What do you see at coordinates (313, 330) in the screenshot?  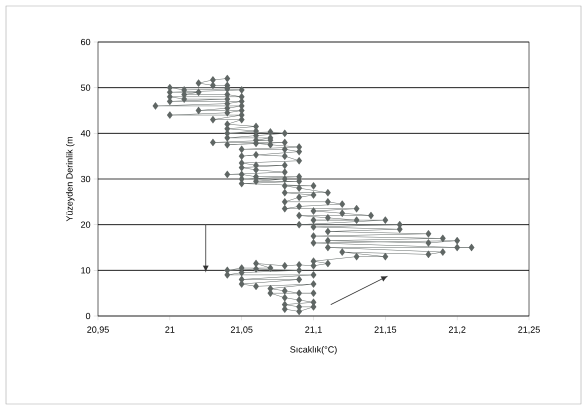 I see `x-tick-label: 21,1` at bounding box center [313, 330].